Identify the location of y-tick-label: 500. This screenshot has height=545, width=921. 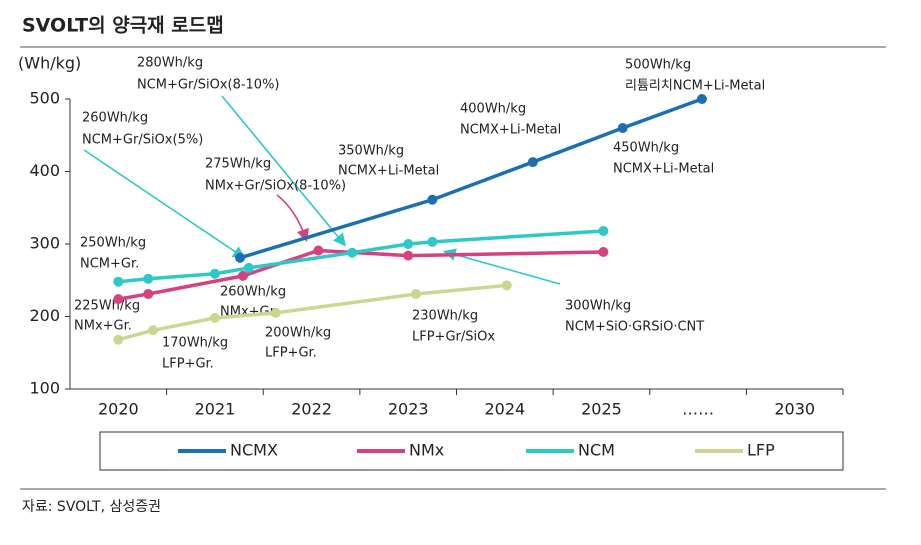
(44, 98).